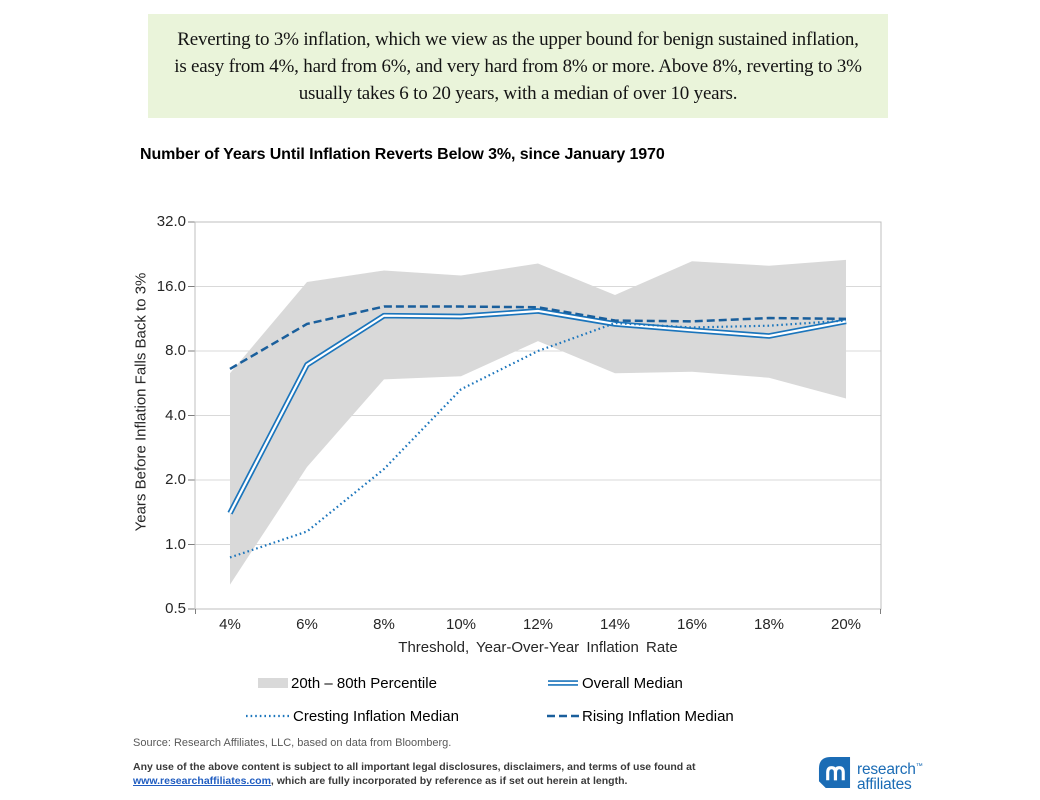  Describe the element at coordinates (376, 716) in the screenshot. I see `legend-label-cresting-median: Cresting Inflation Median` at that location.